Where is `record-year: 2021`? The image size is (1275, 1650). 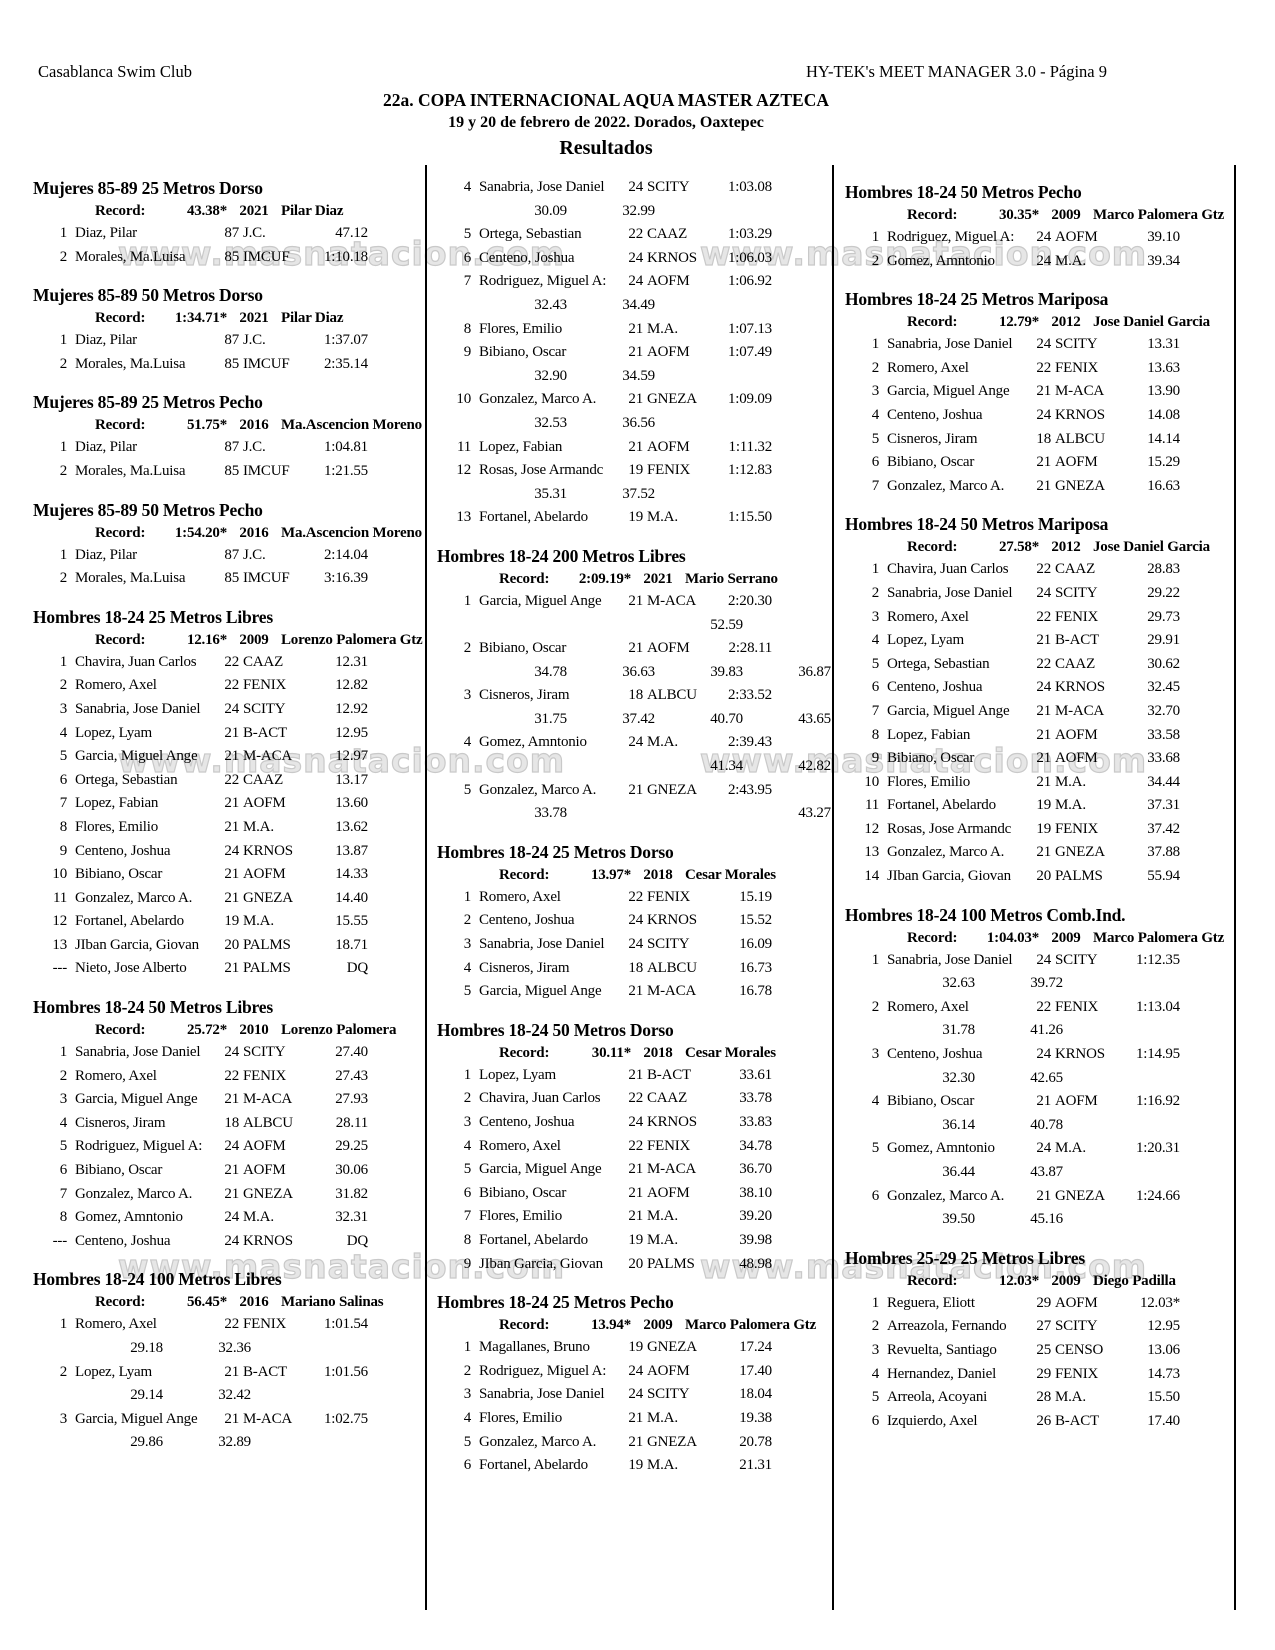
record-year: 2021 is located at coordinates (254, 318).